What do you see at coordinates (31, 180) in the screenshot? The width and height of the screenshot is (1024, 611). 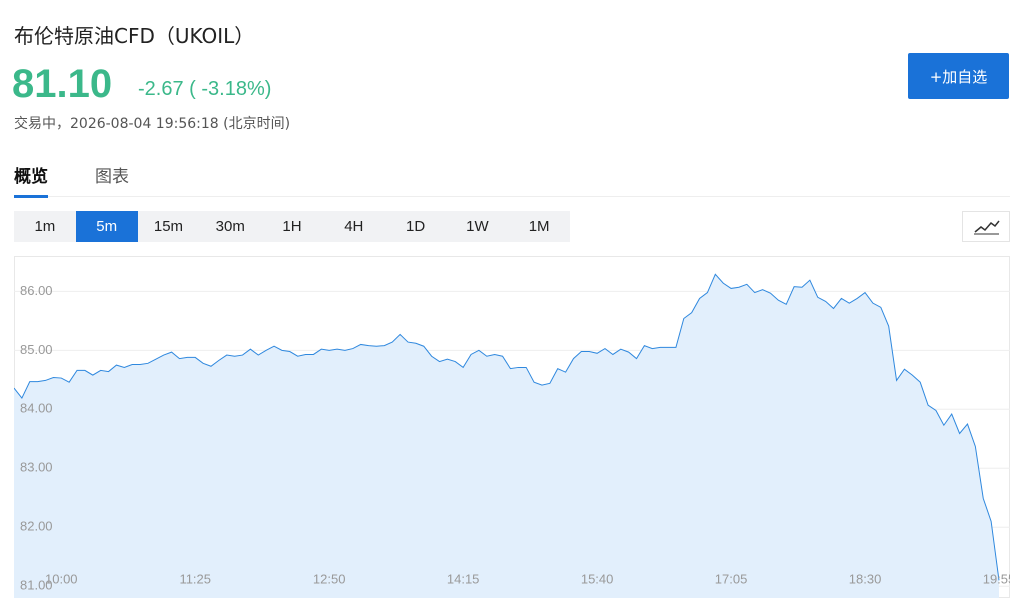 I see `tab: 概览` at bounding box center [31, 180].